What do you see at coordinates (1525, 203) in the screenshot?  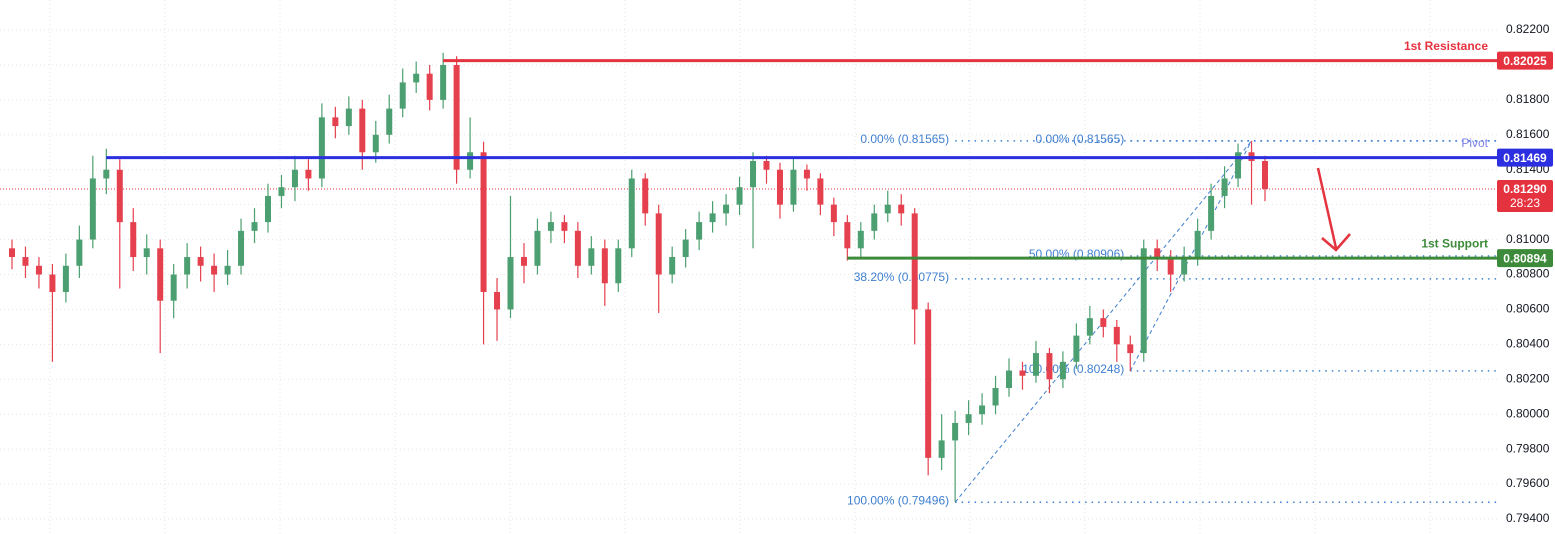 I see `countdown: 28:23` at bounding box center [1525, 203].